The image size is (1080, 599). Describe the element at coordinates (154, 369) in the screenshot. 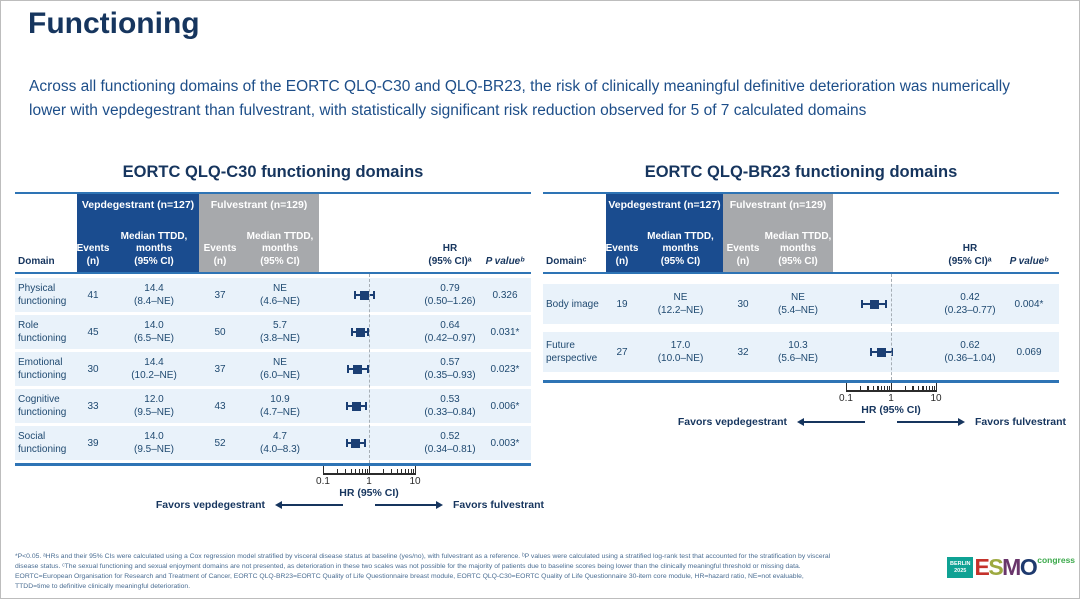

I see `ttdd-cell-vep: 14.4 (10.2–NE)` at that location.